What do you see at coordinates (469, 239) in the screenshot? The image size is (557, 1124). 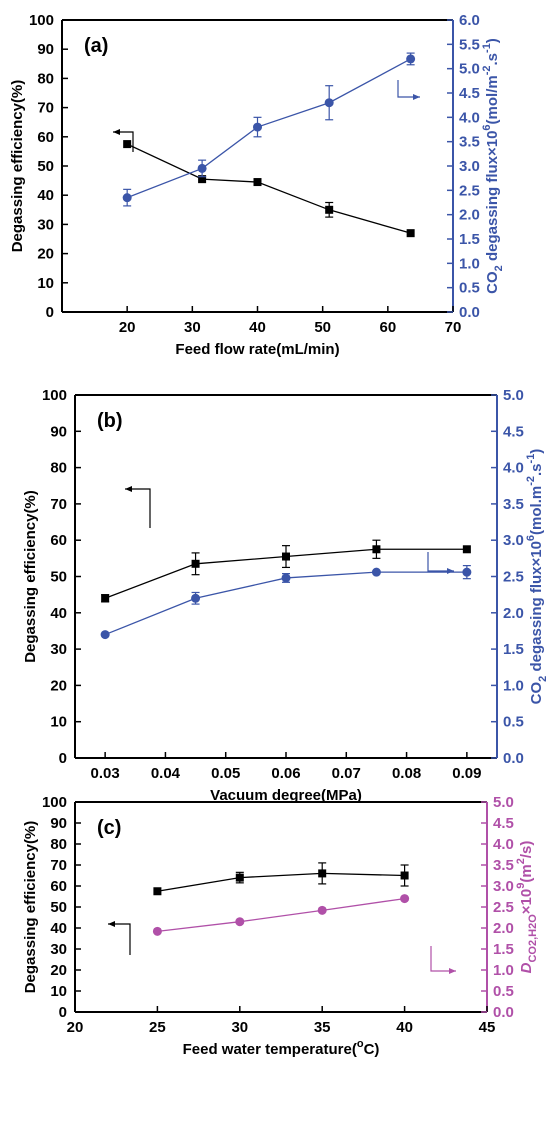 I see `y2-tick-label: 1.5` at bounding box center [469, 239].